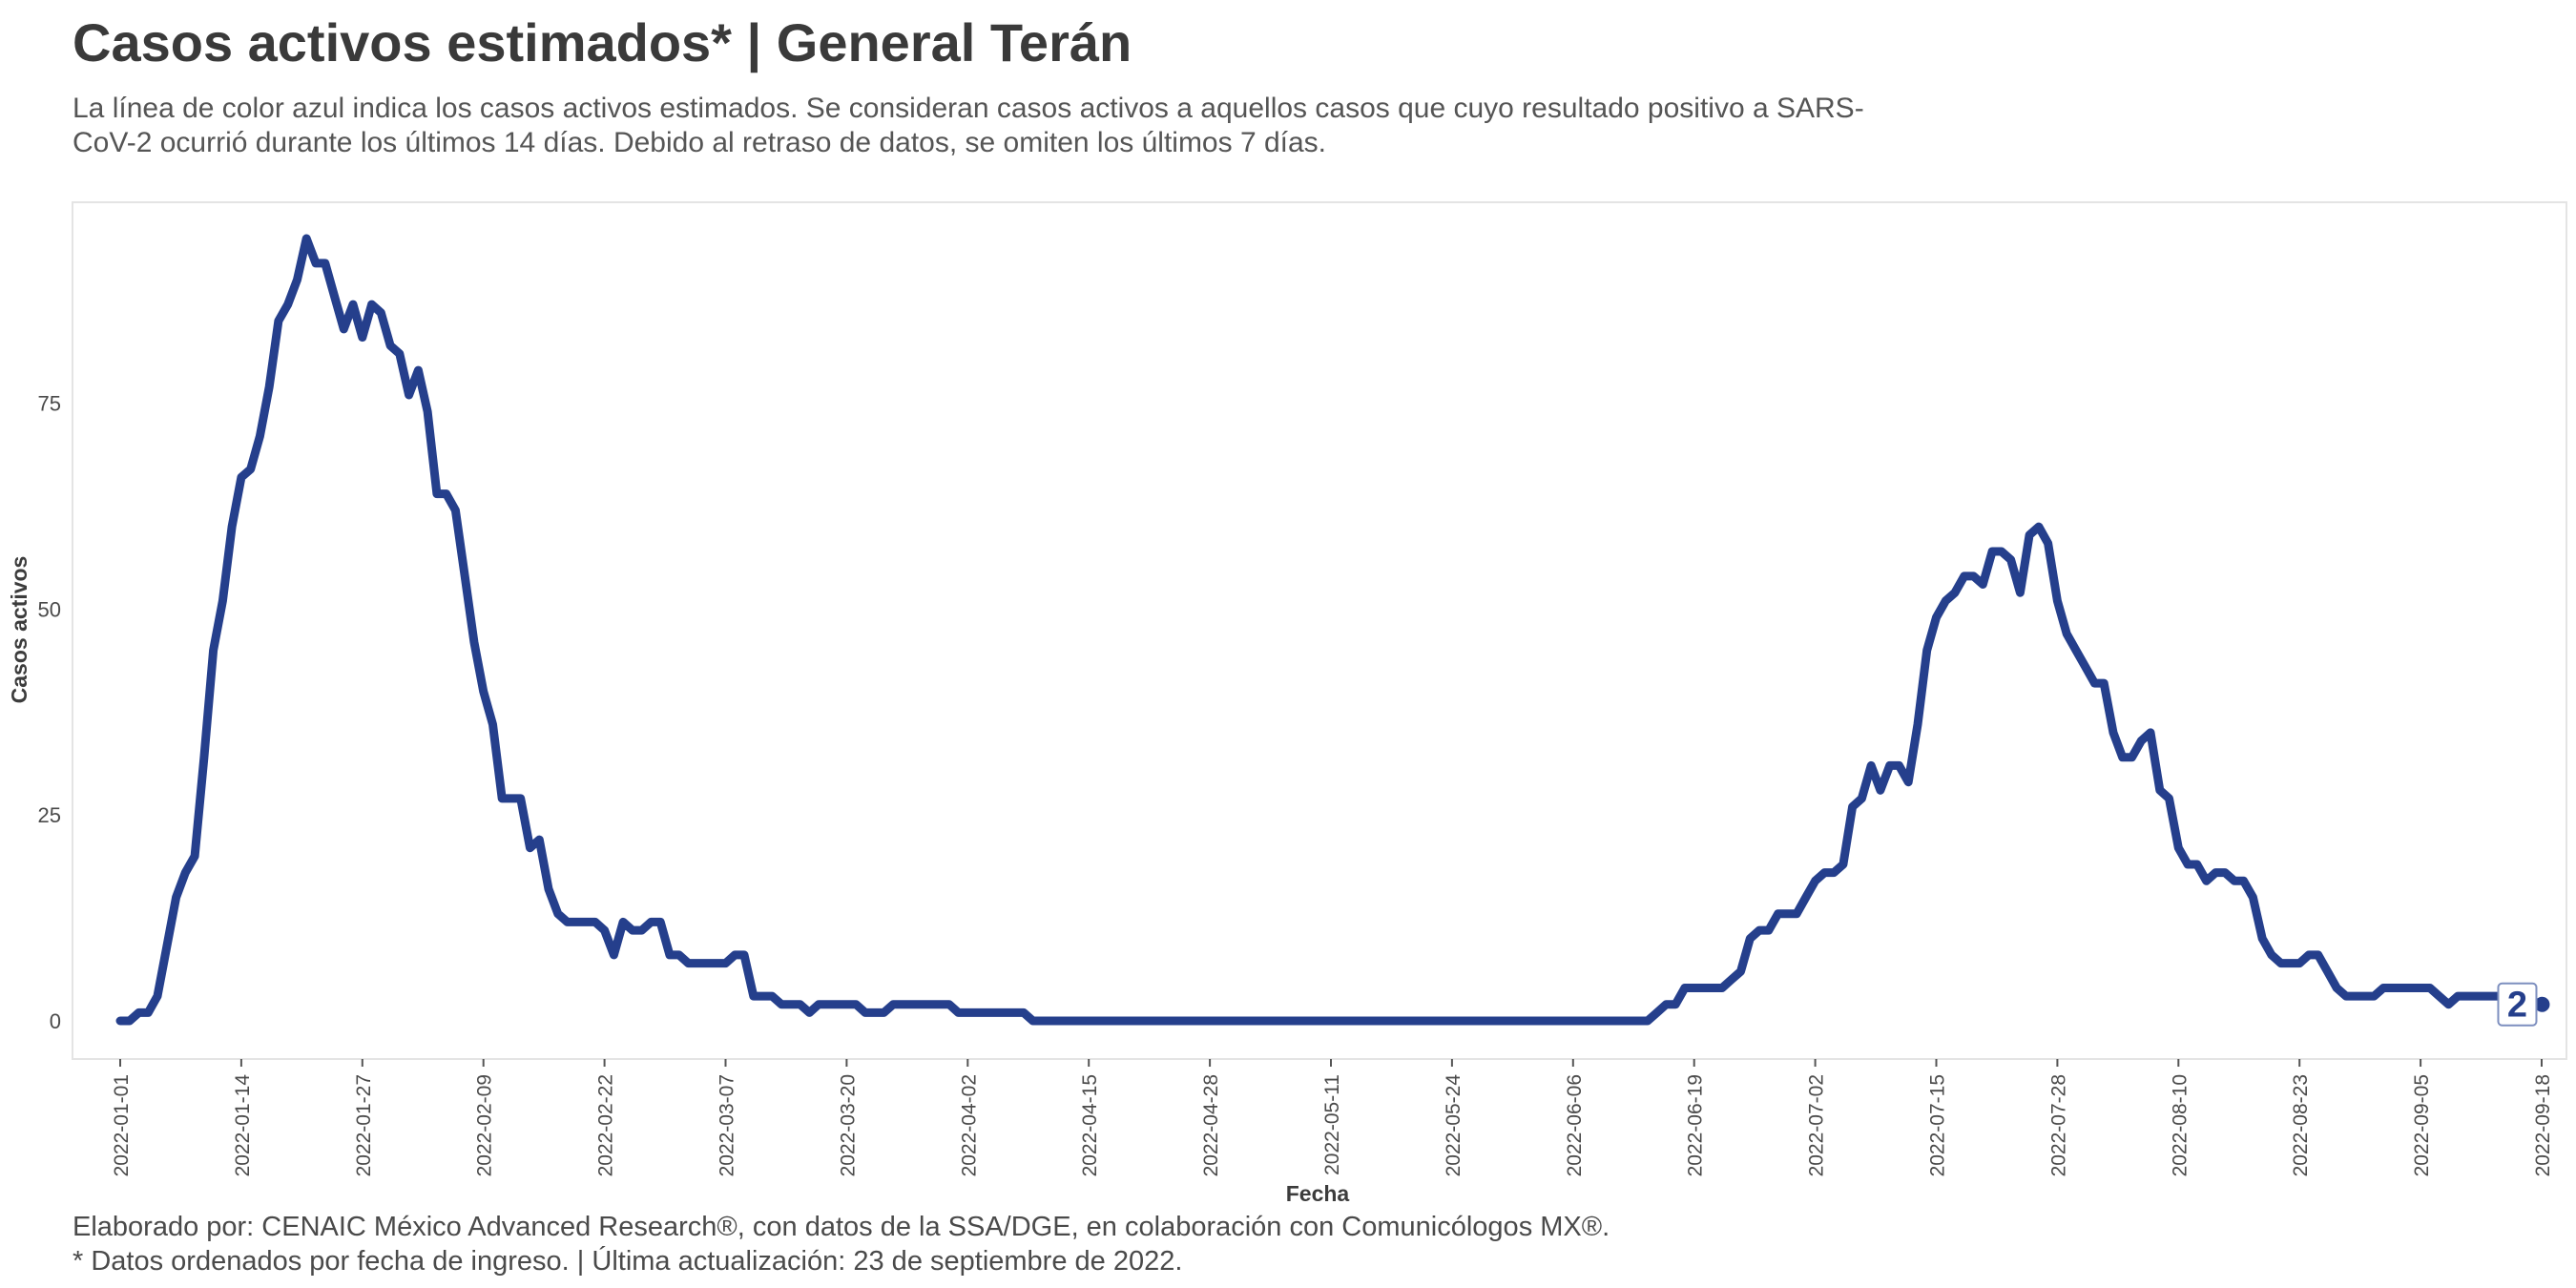 This screenshot has width=2576, height=1288. What do you see at coordinates (606, 1125) in the screenshot?
I see `x-tick-label: 2022-02-22` at bounding box center [606, 1125].